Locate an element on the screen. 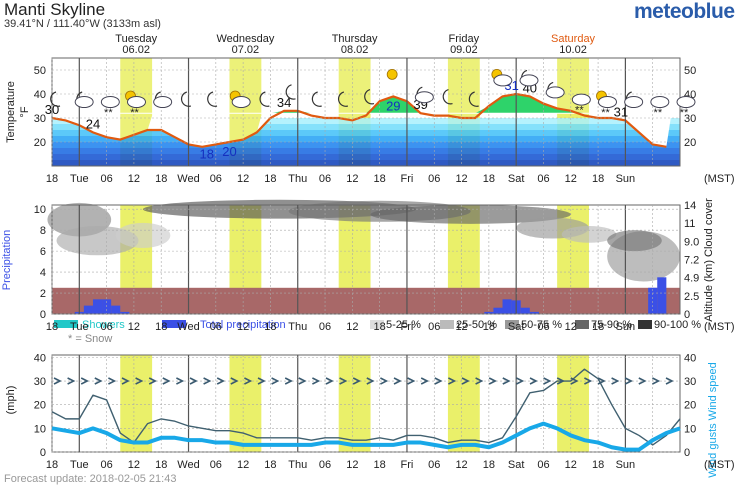 The image size is (740, 490). wind-axis-title: (mph) is located at coordinates (11, 400).